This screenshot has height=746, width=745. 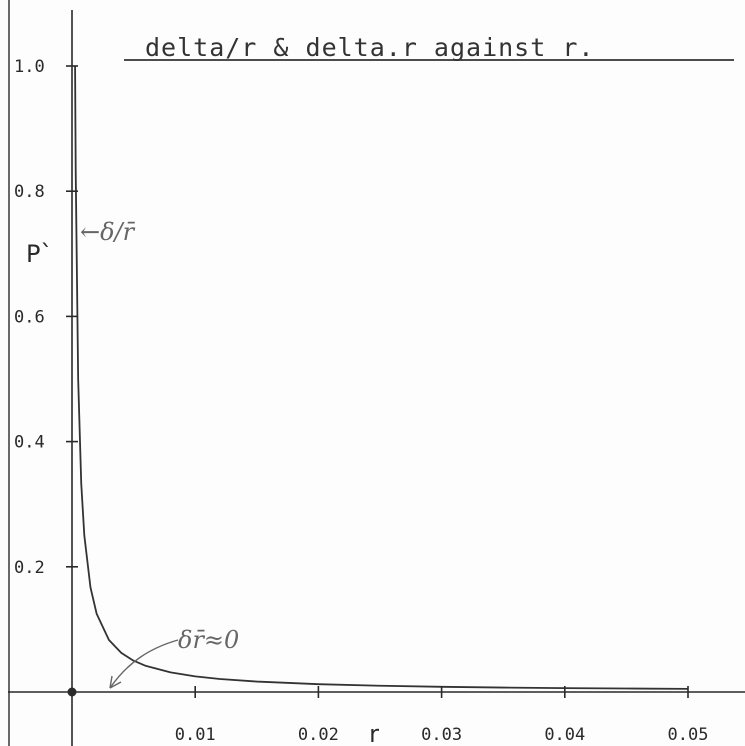 What do you see at coordinates (39, 254) in the screenshot?
I see `y-axis-label: P`` at bounding box center [39, 254].